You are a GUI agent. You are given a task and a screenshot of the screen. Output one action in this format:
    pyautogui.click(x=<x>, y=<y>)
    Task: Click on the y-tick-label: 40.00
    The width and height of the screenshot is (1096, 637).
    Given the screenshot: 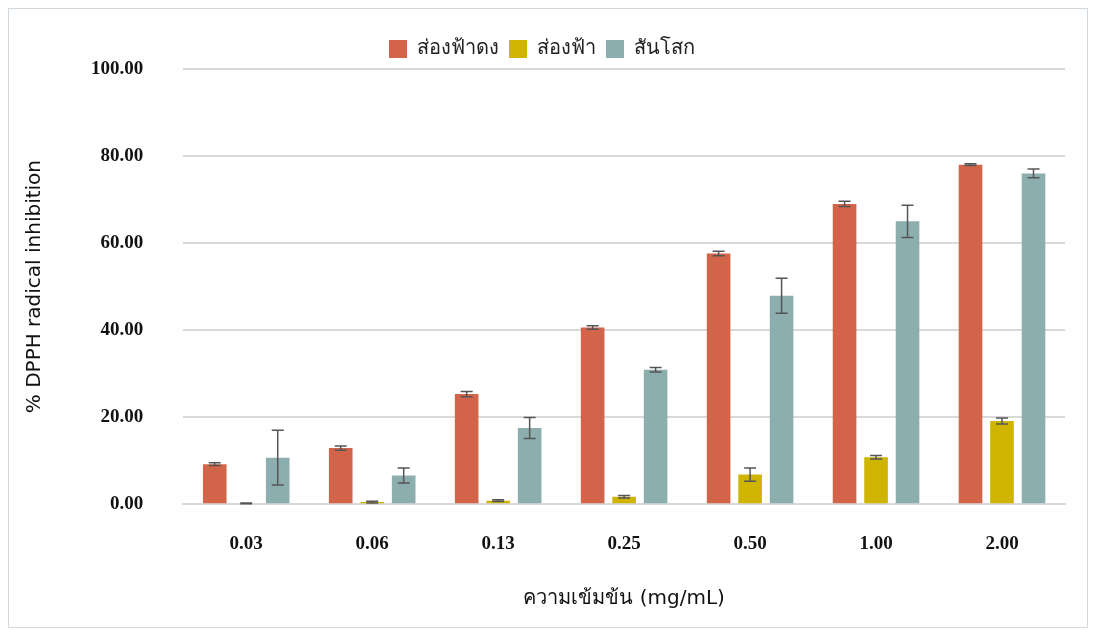 What is the action you would take?
    pyautogui.click(x=122, y=329)
    